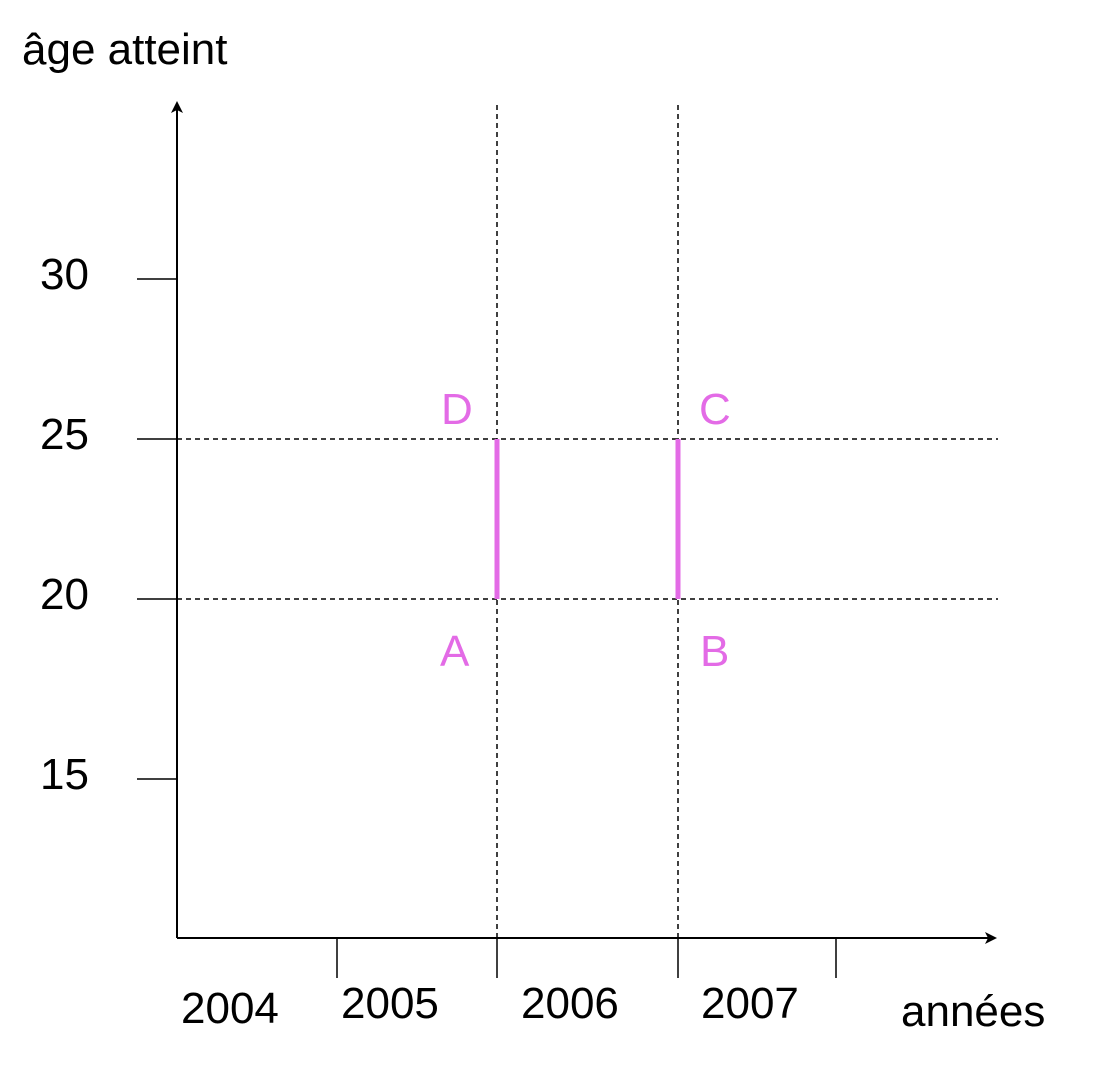 The width and height of the screenshot is (1110, 1068). Describe the element at coordinates (570, 1003) in the screenshot. I see `year-label-2006: 2006` at that location.